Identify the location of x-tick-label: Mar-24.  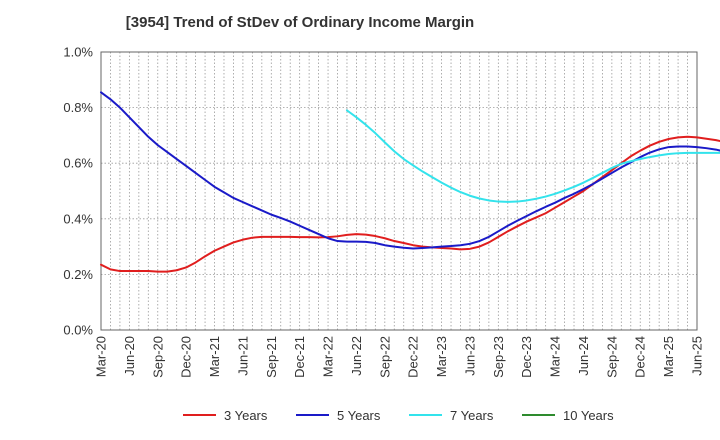
(555, 356).